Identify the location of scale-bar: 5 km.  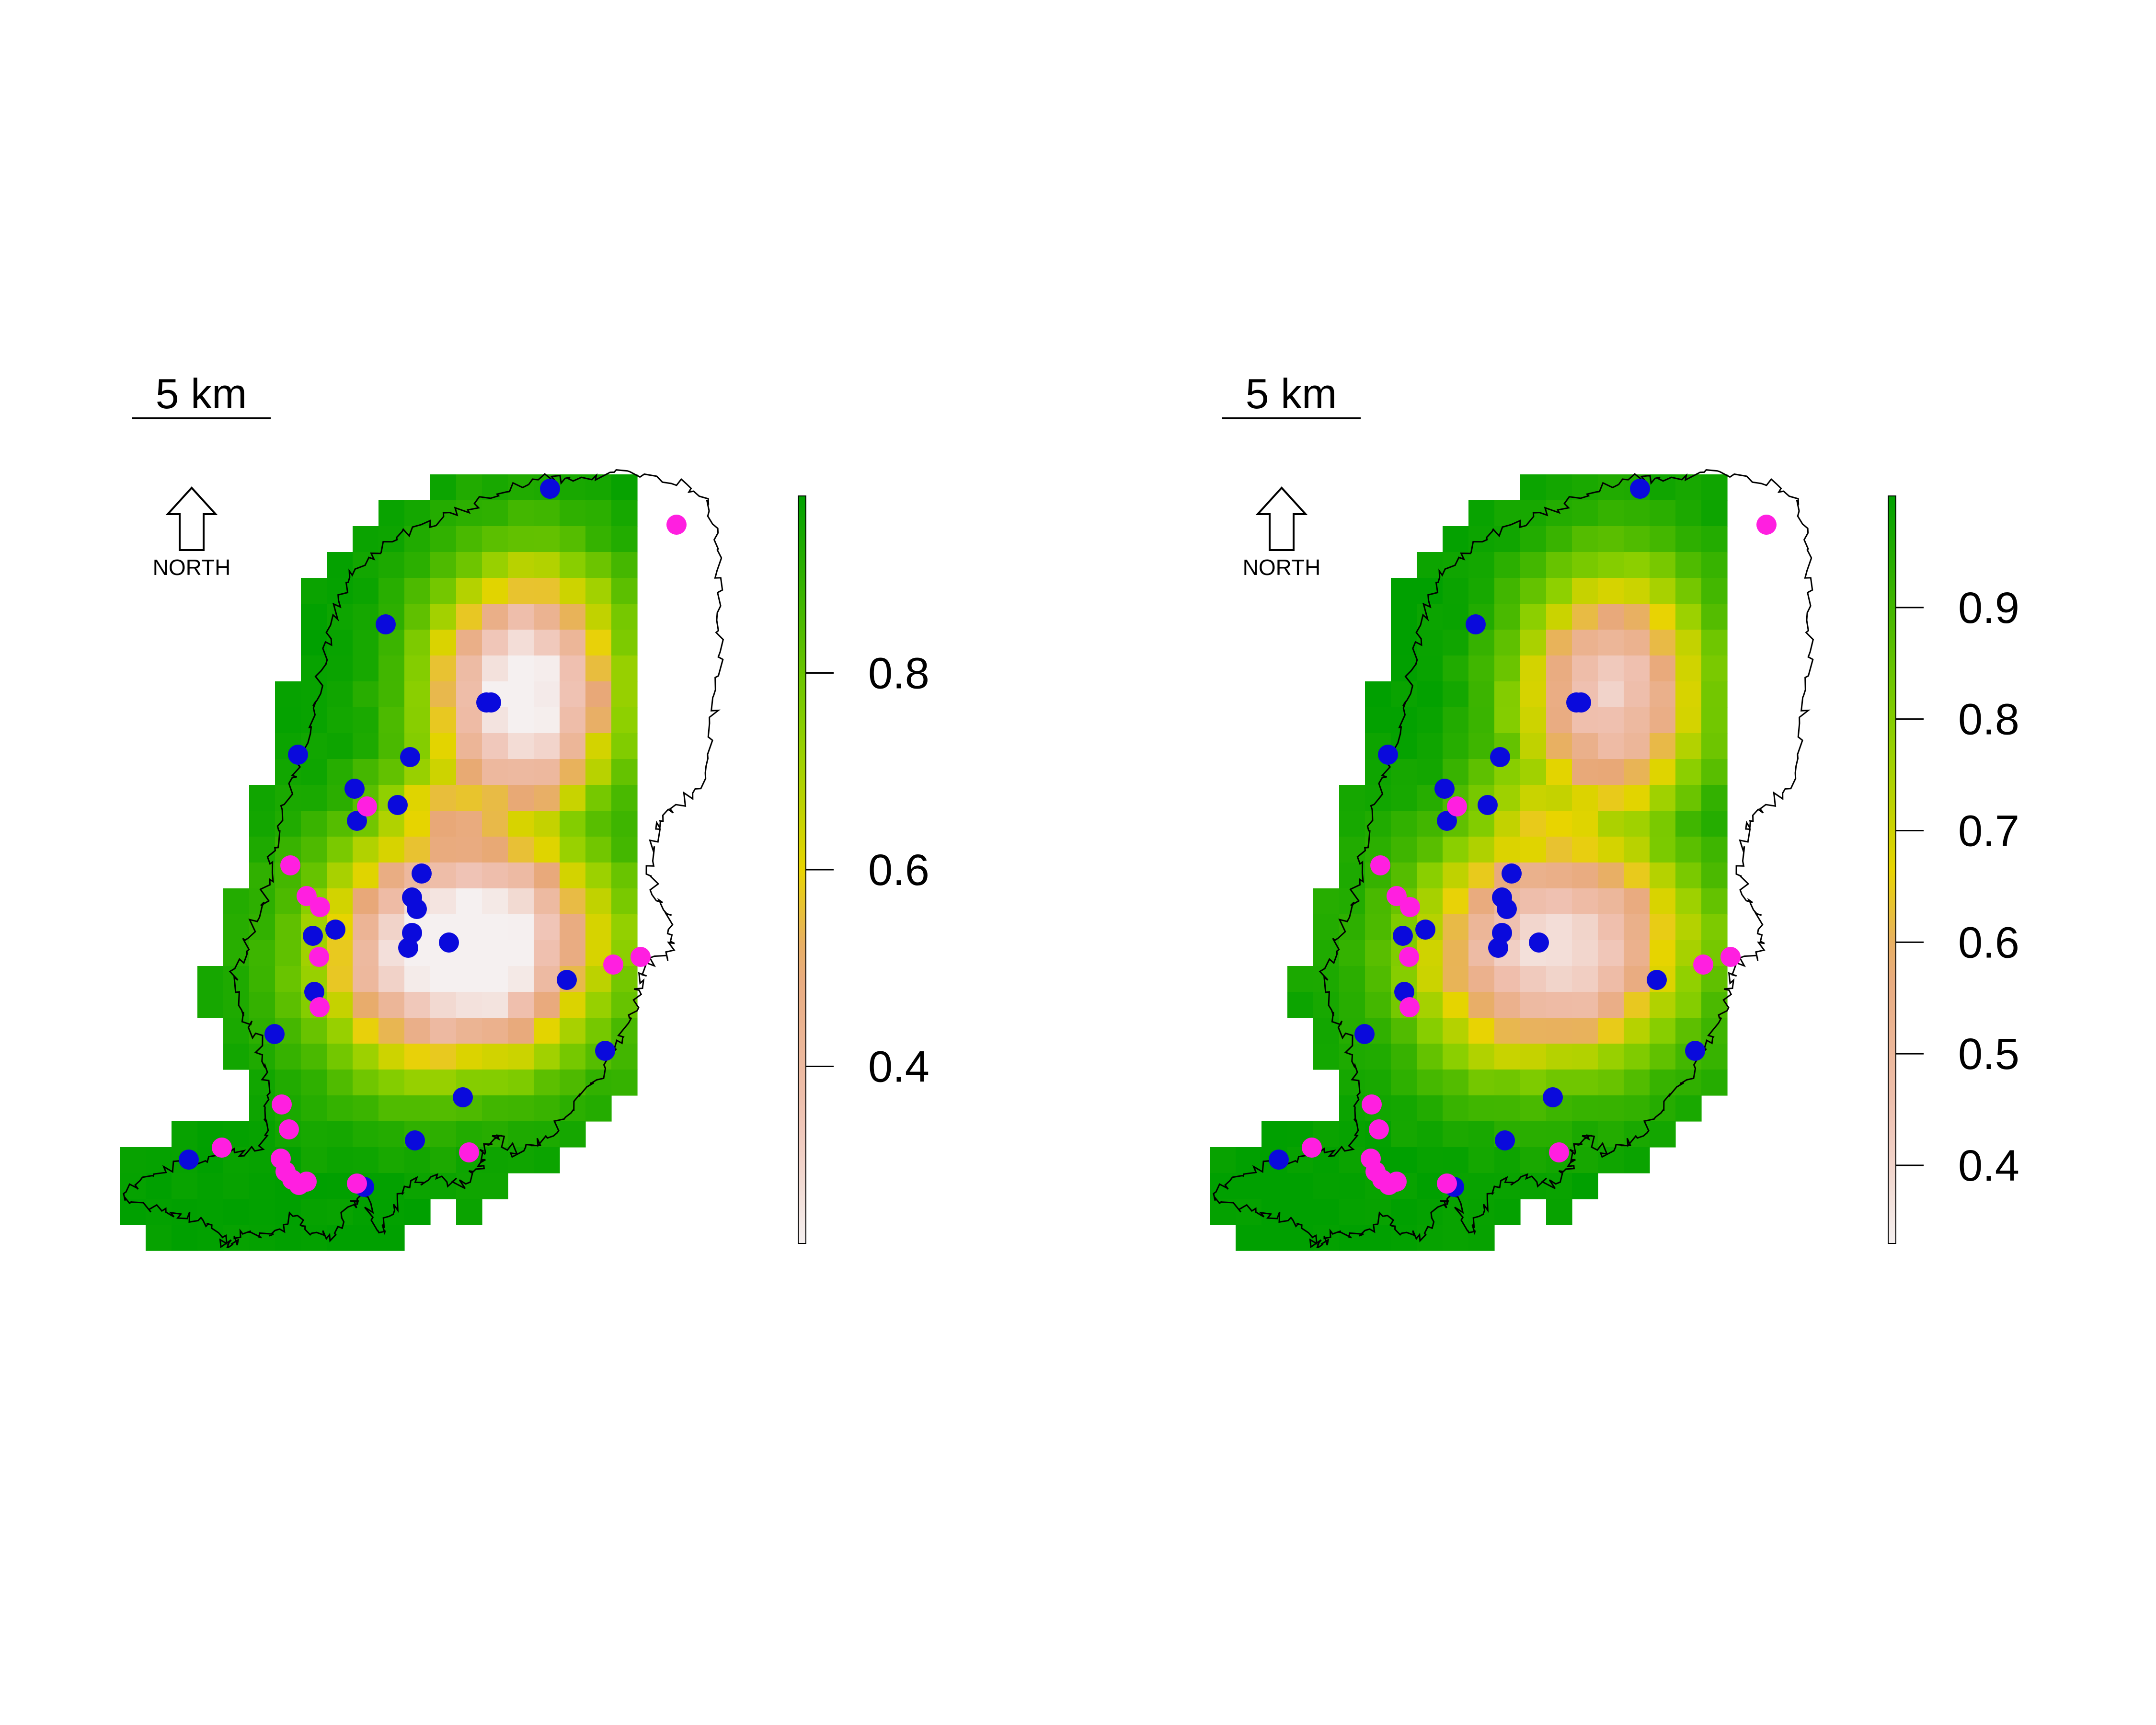
(1291, 394).